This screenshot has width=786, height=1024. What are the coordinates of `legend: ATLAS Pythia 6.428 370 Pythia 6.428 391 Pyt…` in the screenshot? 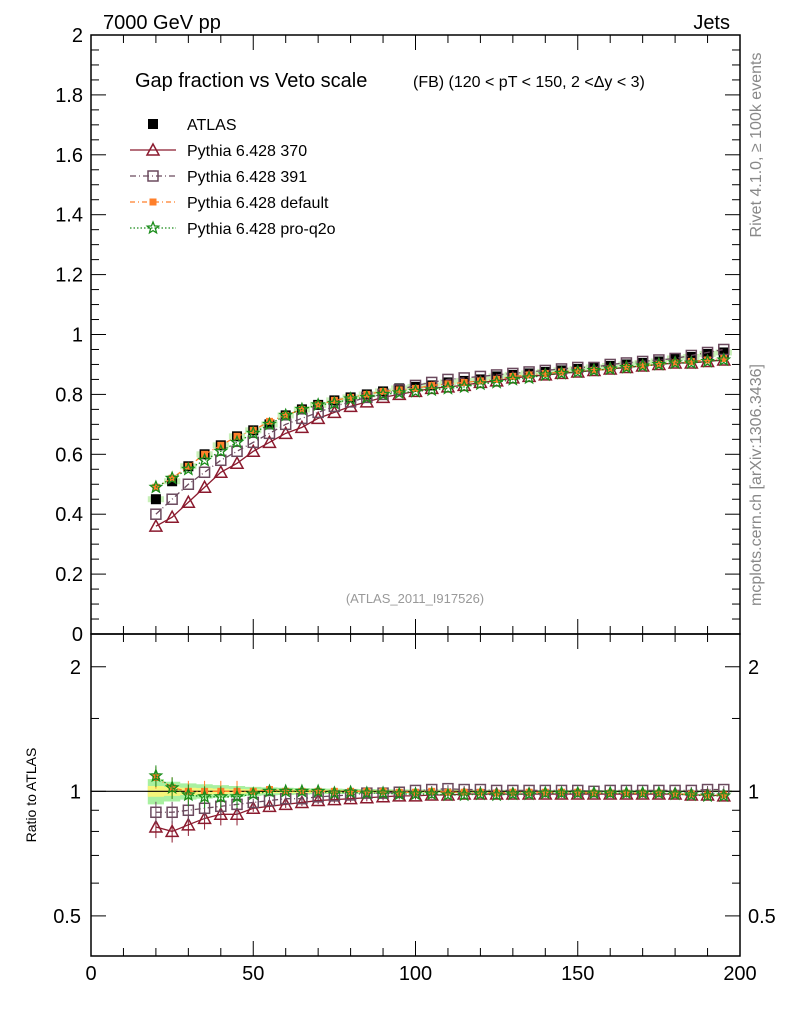 It's located at (233, 177).